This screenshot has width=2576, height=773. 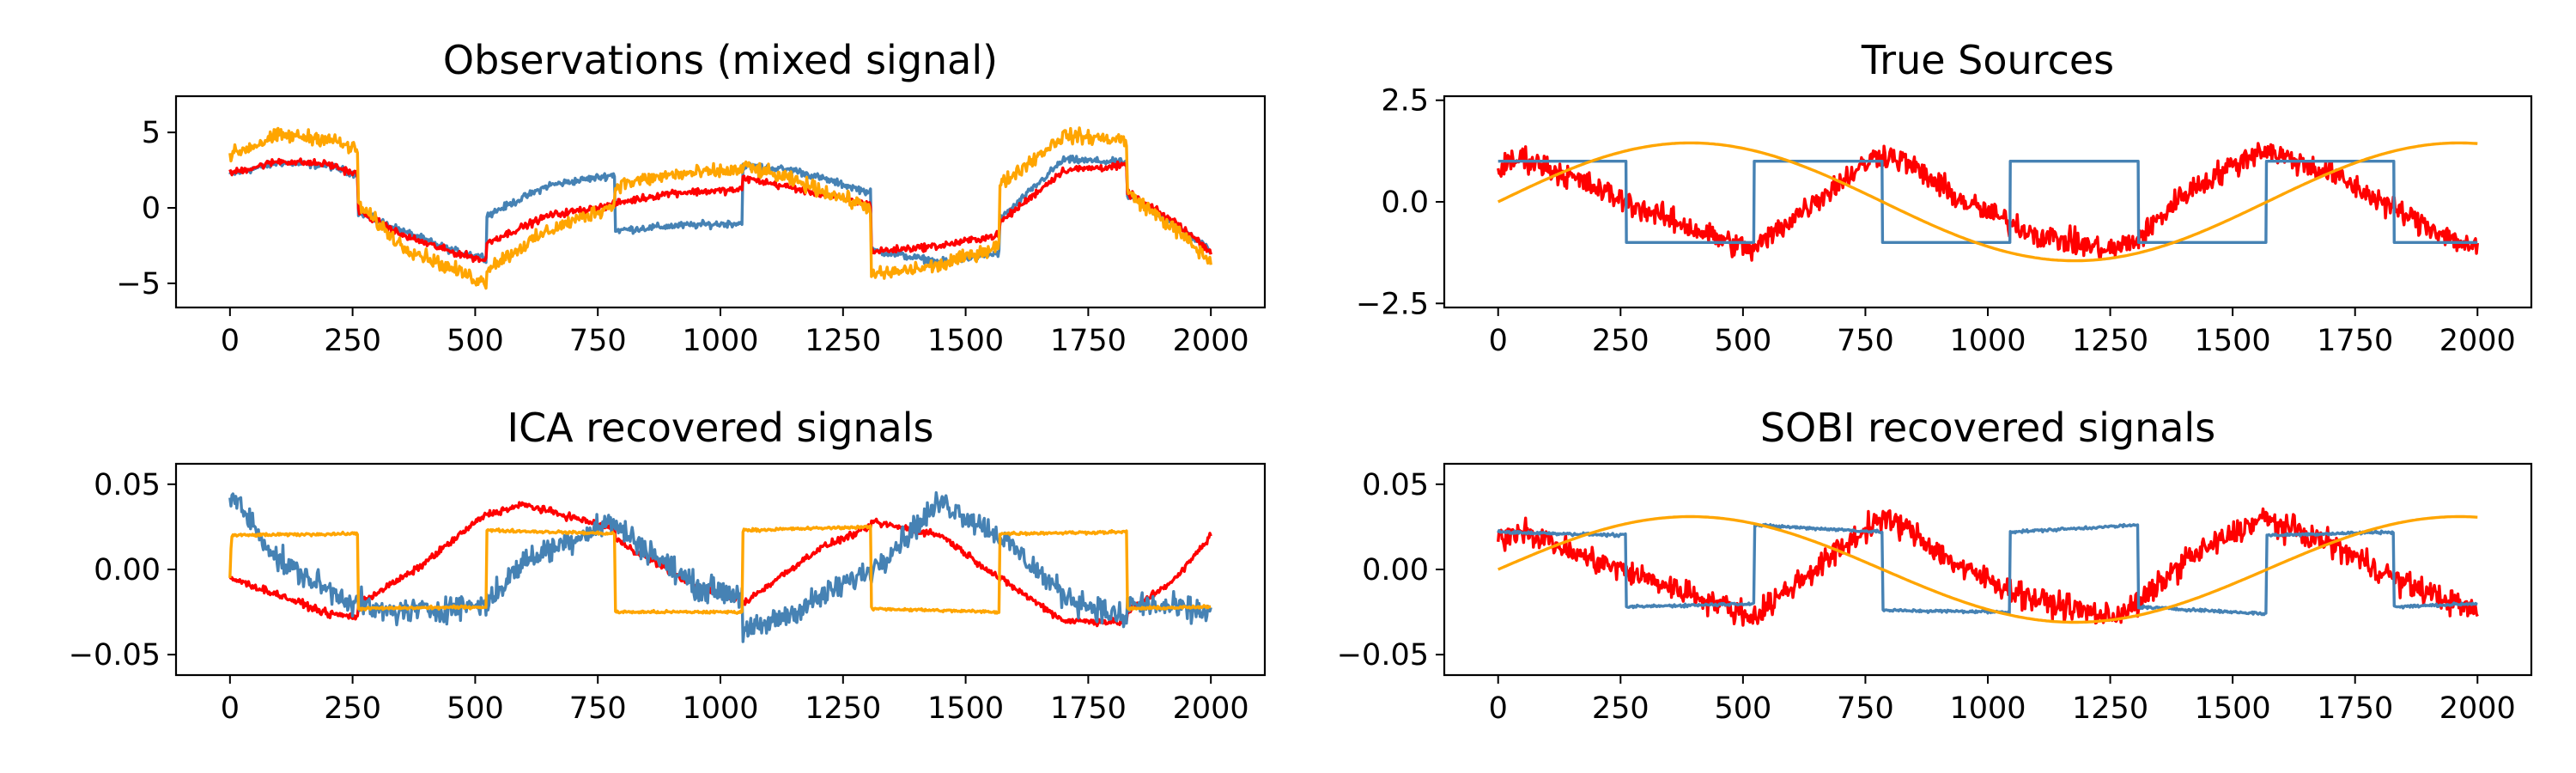 What do you see at coordinates (720, 428) in the screenshot?
I see `panel-title: ICA recovered signals` at bounding box center [720, 428].